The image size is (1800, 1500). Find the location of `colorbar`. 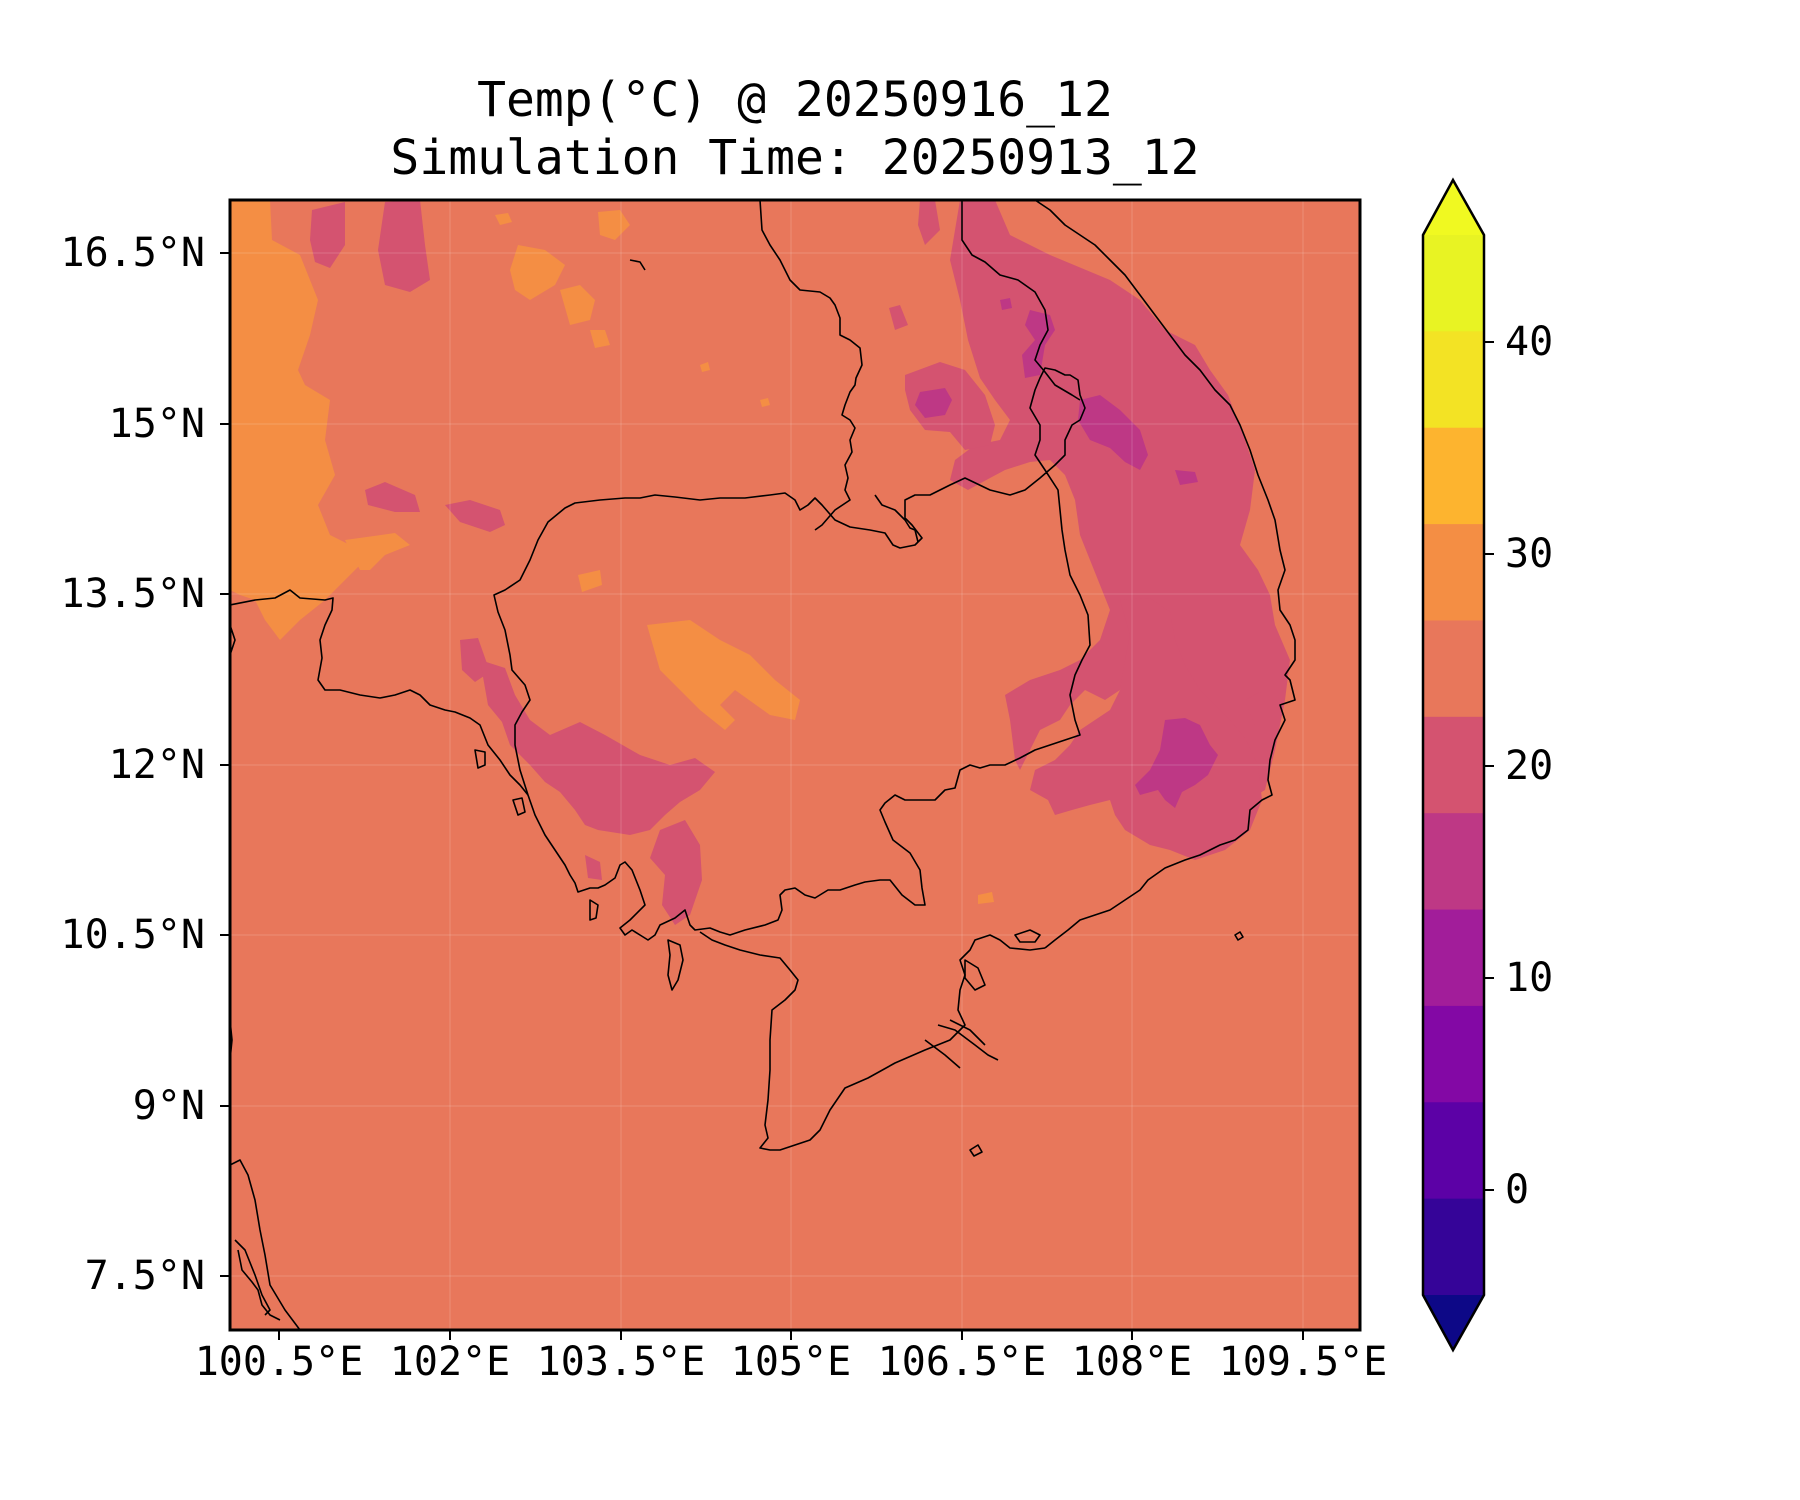

colorbar is located at coordinates (1457, 765).